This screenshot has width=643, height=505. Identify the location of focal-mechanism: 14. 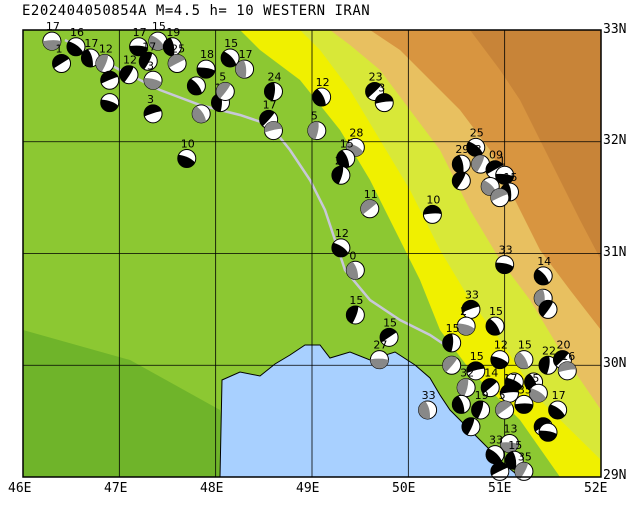
(543, 270).